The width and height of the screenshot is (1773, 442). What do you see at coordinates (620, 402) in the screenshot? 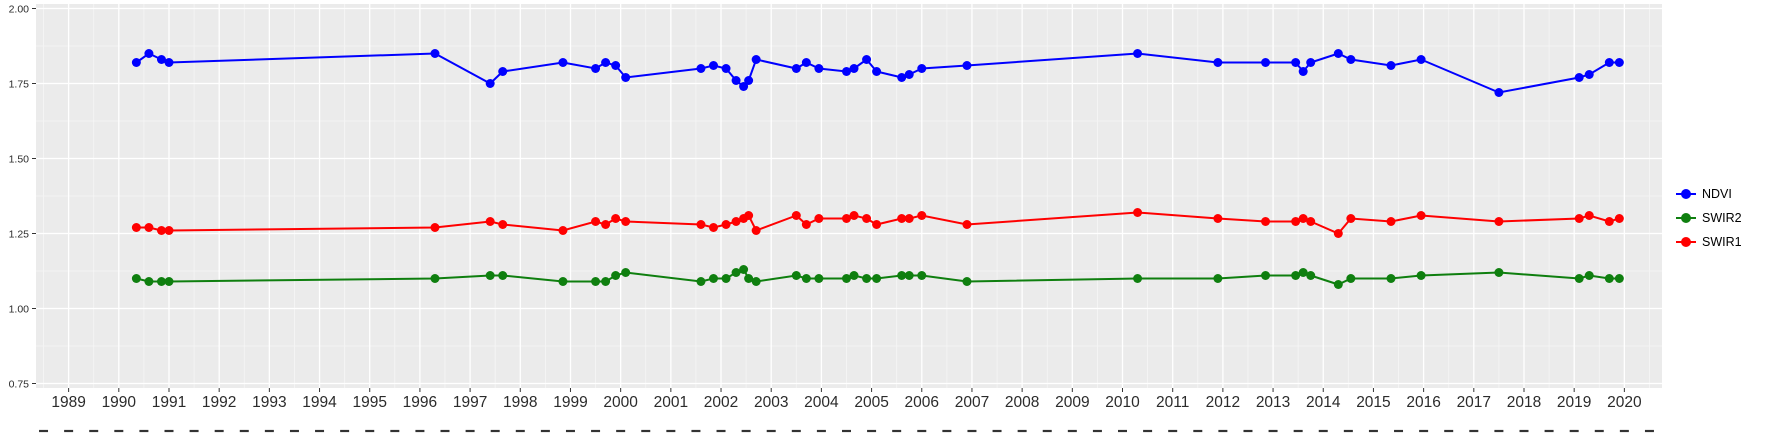
I see `x-tick-label: 2000` at bounding box center [620, 402].